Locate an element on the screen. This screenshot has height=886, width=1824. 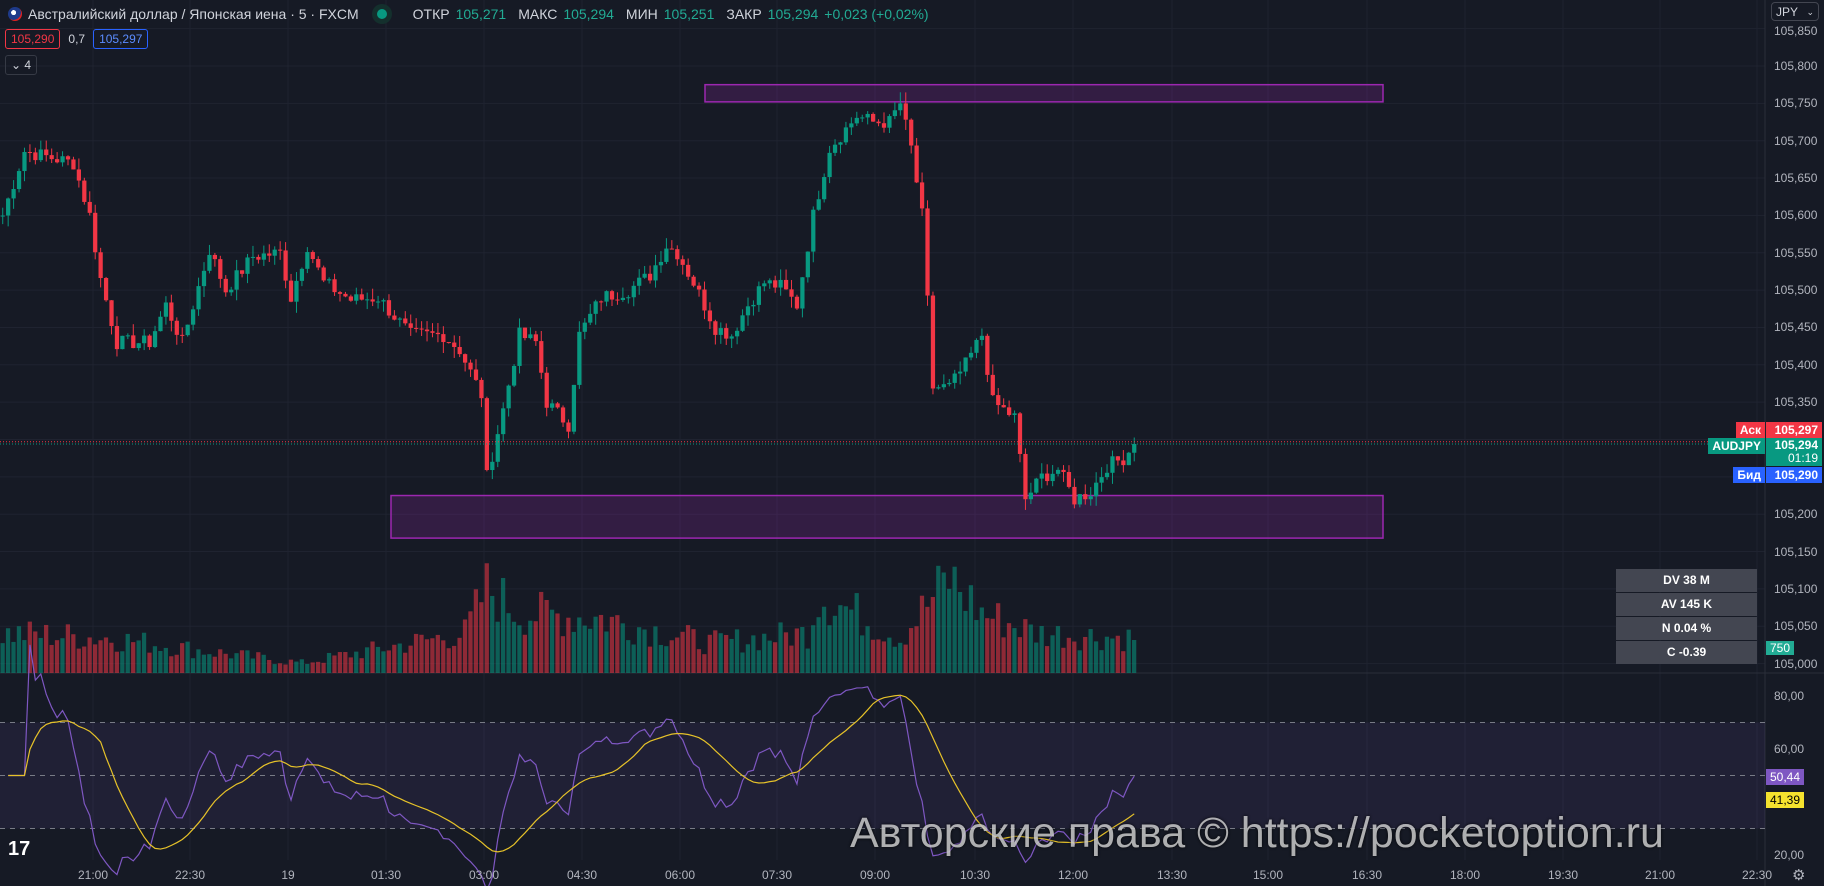
currency-select: JPY ⌄ is located at coordinates (1795, 11).